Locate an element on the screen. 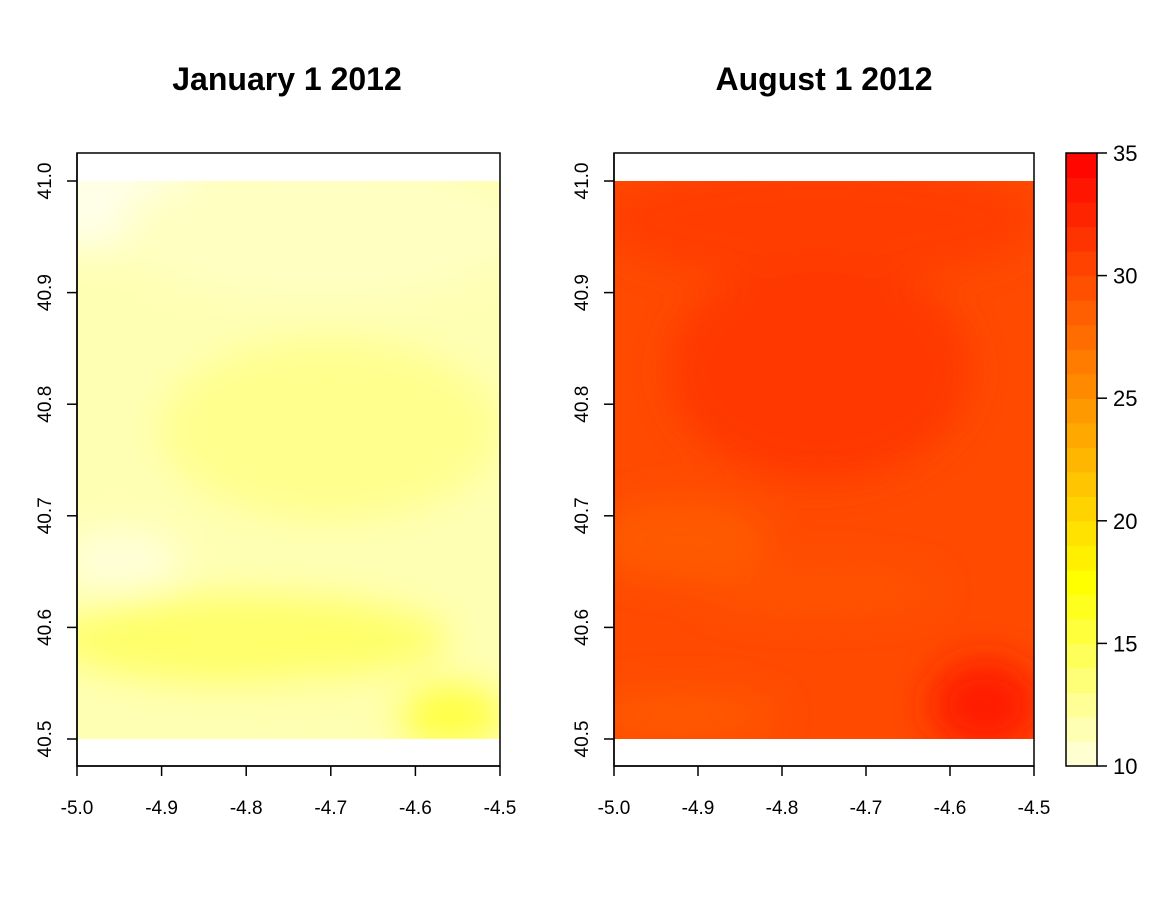 Image resolution: width=1152 pixels, height=921 pixels. colorbar-tick-label: 15 is located at coordinates (1125, 643).